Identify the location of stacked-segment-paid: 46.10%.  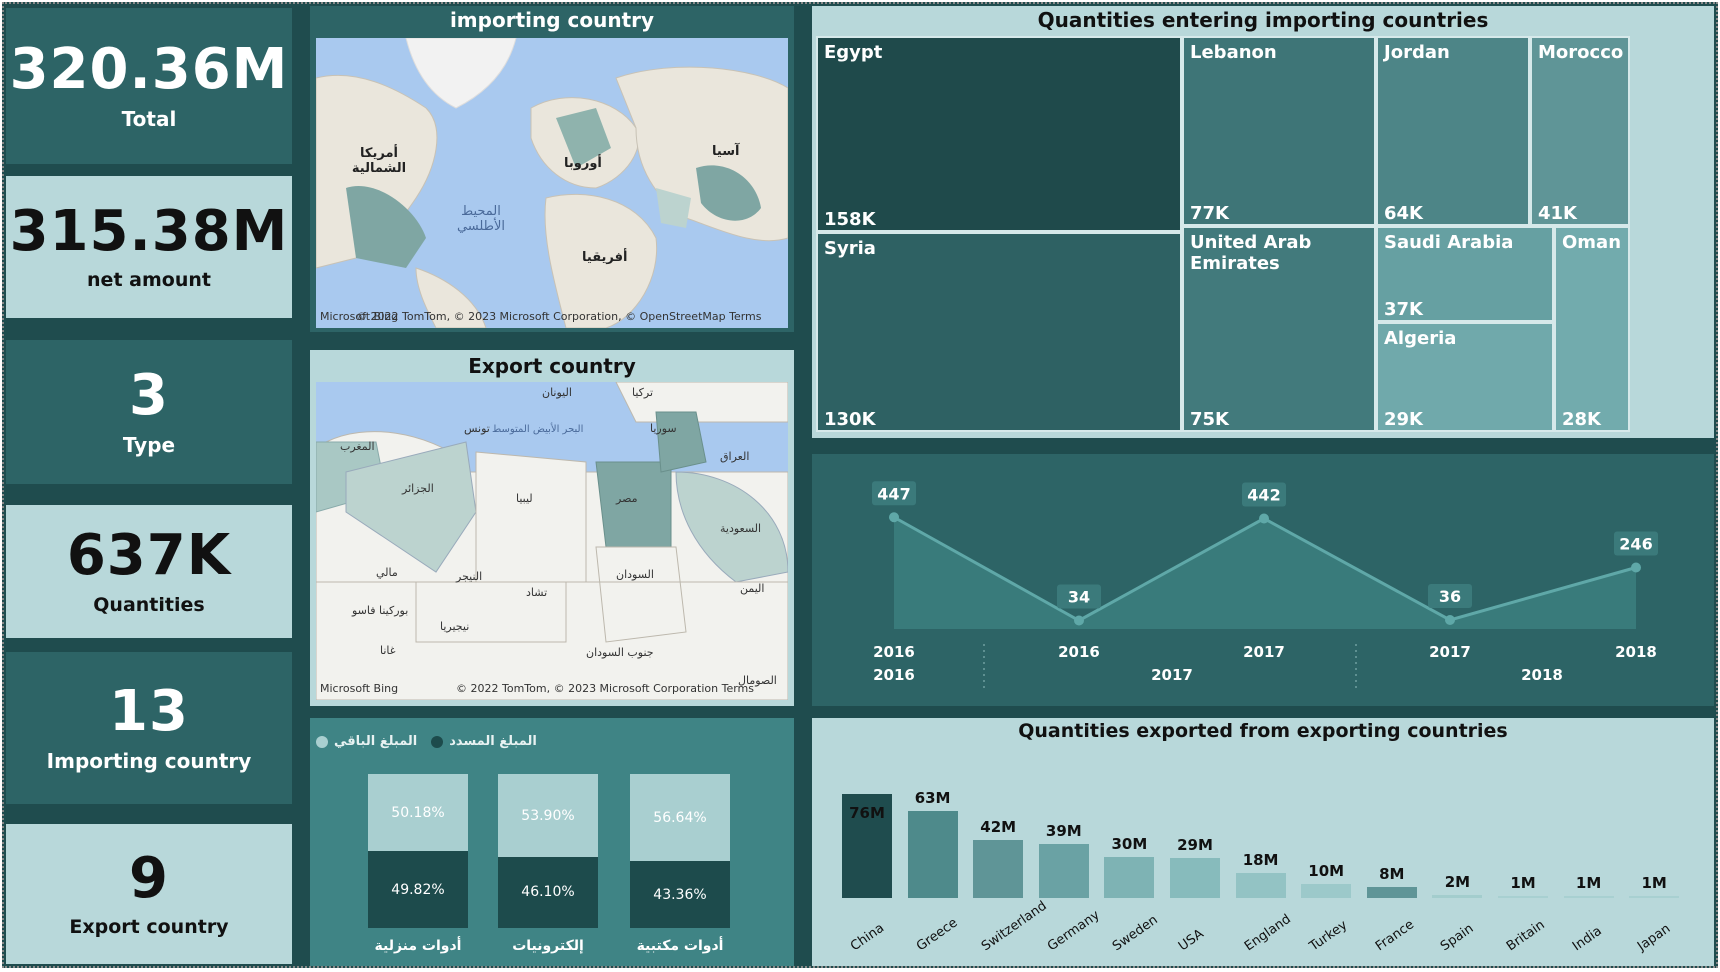
(548, 892).